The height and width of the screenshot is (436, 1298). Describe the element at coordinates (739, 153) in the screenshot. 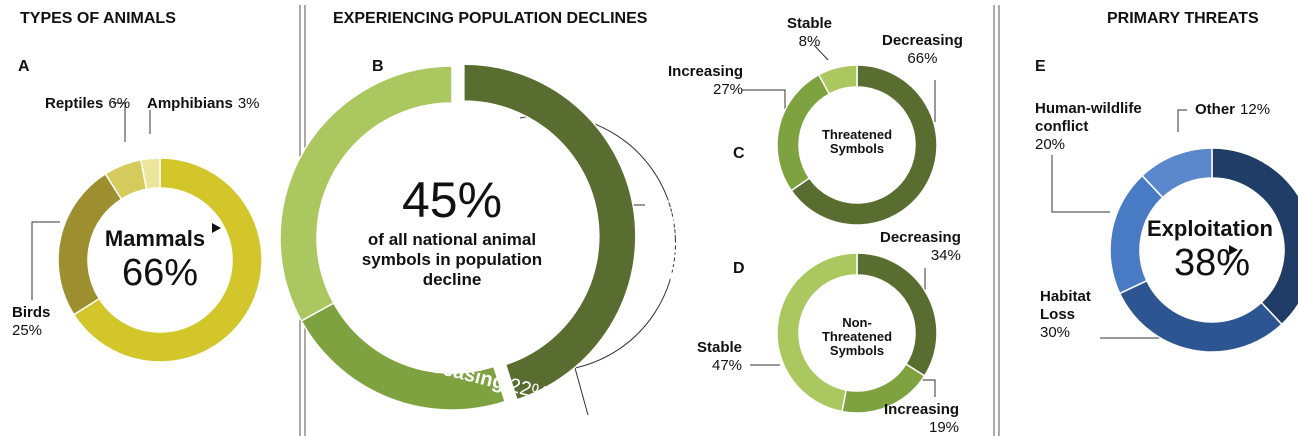

I see `panel-letter: C` at that location.